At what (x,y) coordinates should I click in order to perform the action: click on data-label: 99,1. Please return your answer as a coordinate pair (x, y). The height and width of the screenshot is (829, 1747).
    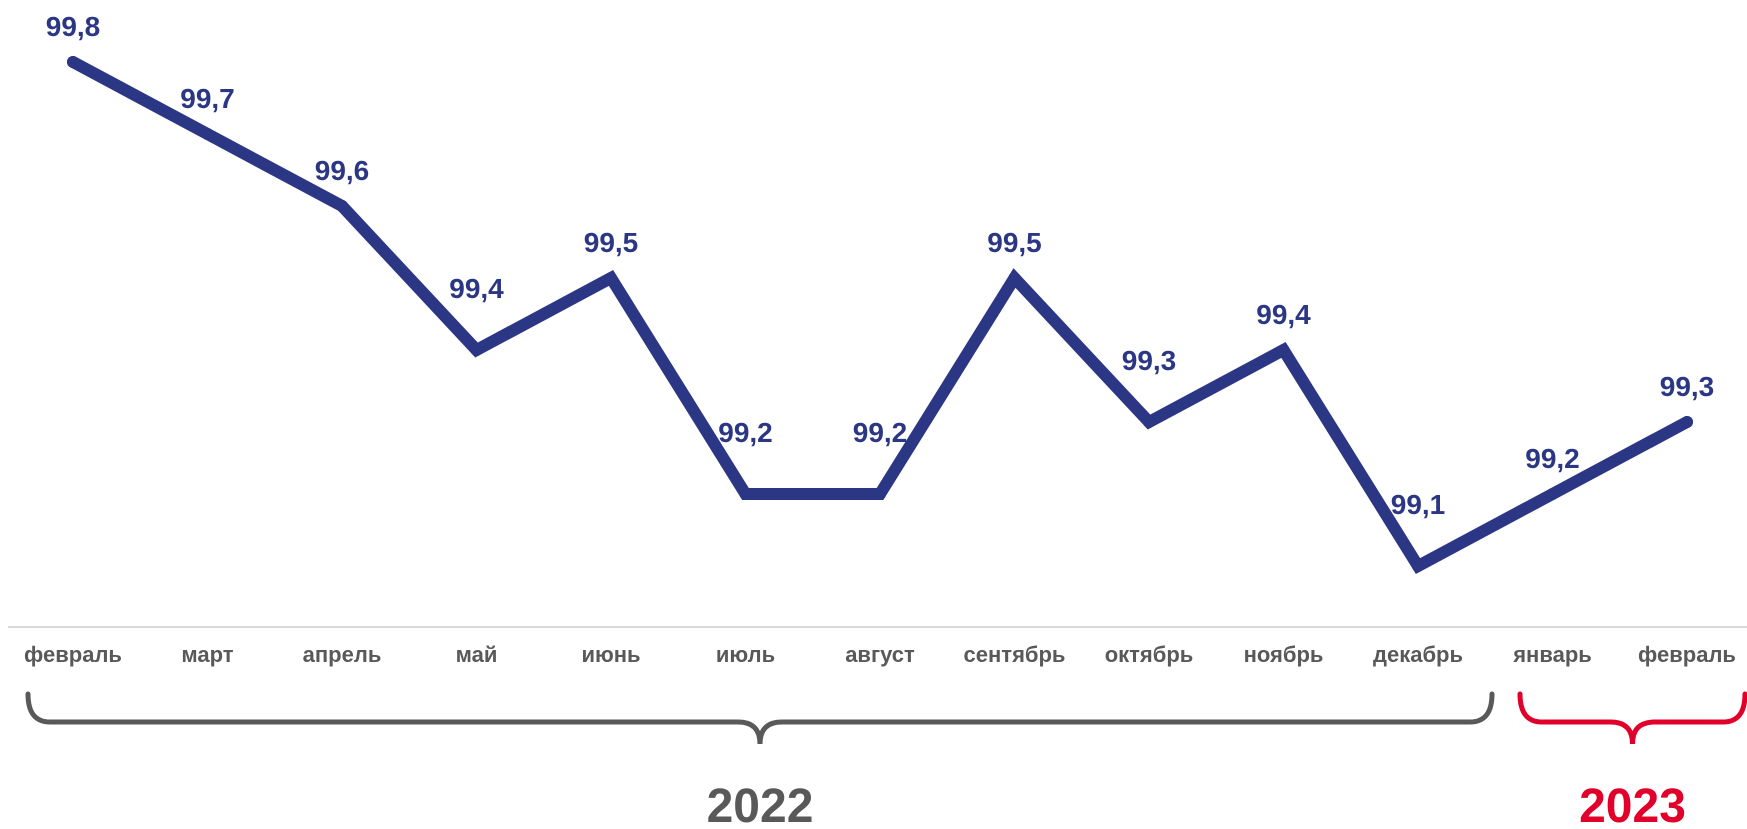
    Looking at the image, I should click on (1418, 504).